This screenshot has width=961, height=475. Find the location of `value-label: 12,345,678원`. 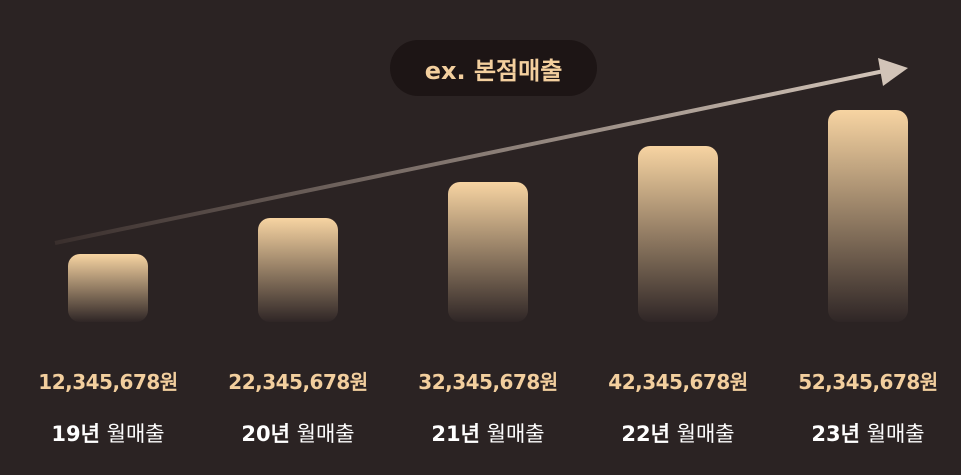

value-label: 12,345,678원 is located at coordinates (108, 380).